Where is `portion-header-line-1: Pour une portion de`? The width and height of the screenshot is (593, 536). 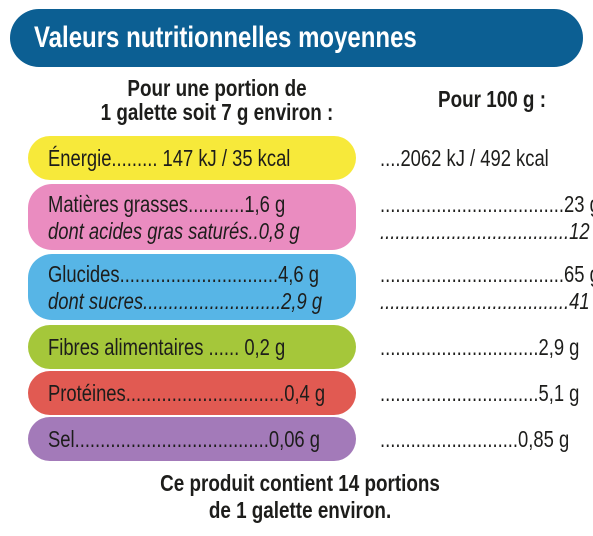
portion-header-line-1: Pour une portion de is located at coordinates (217, 88).